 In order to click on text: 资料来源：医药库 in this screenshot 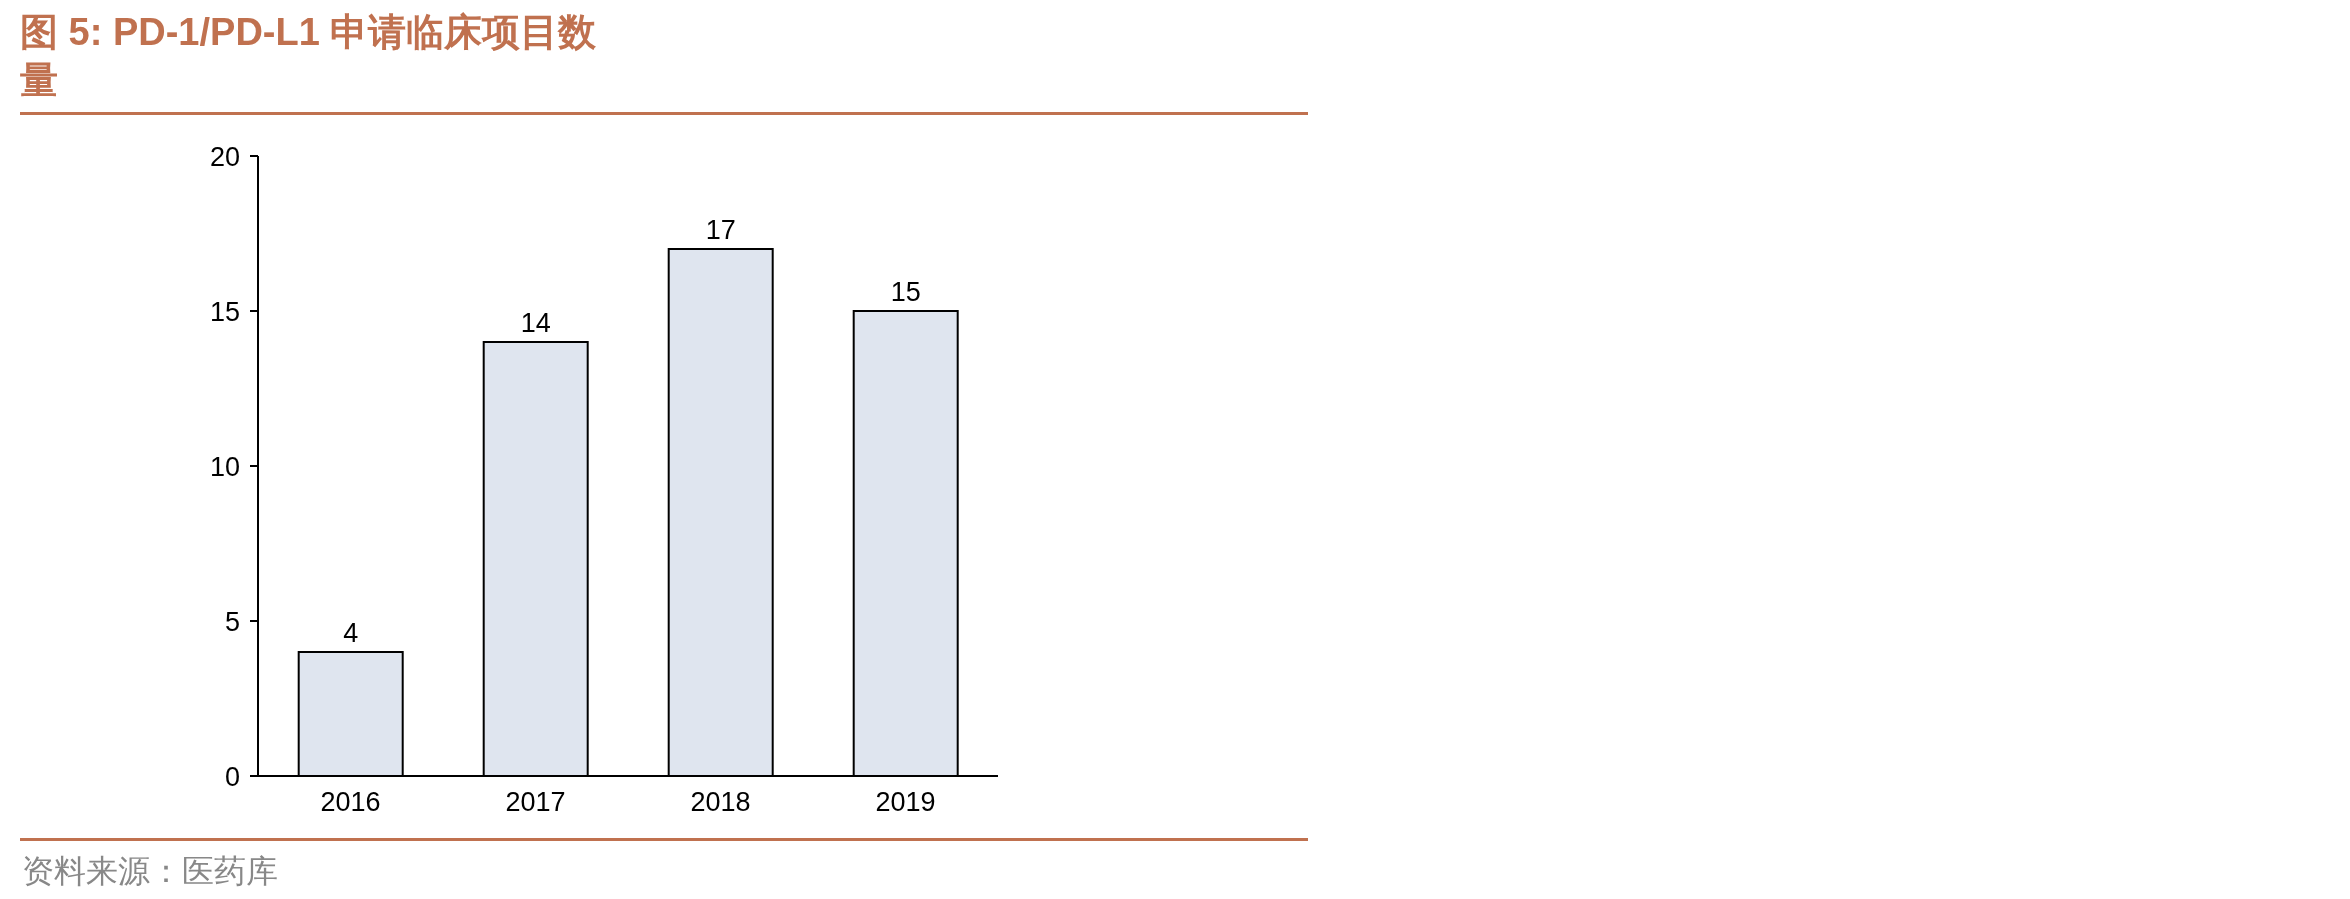, I will do `click(150, 871)`.